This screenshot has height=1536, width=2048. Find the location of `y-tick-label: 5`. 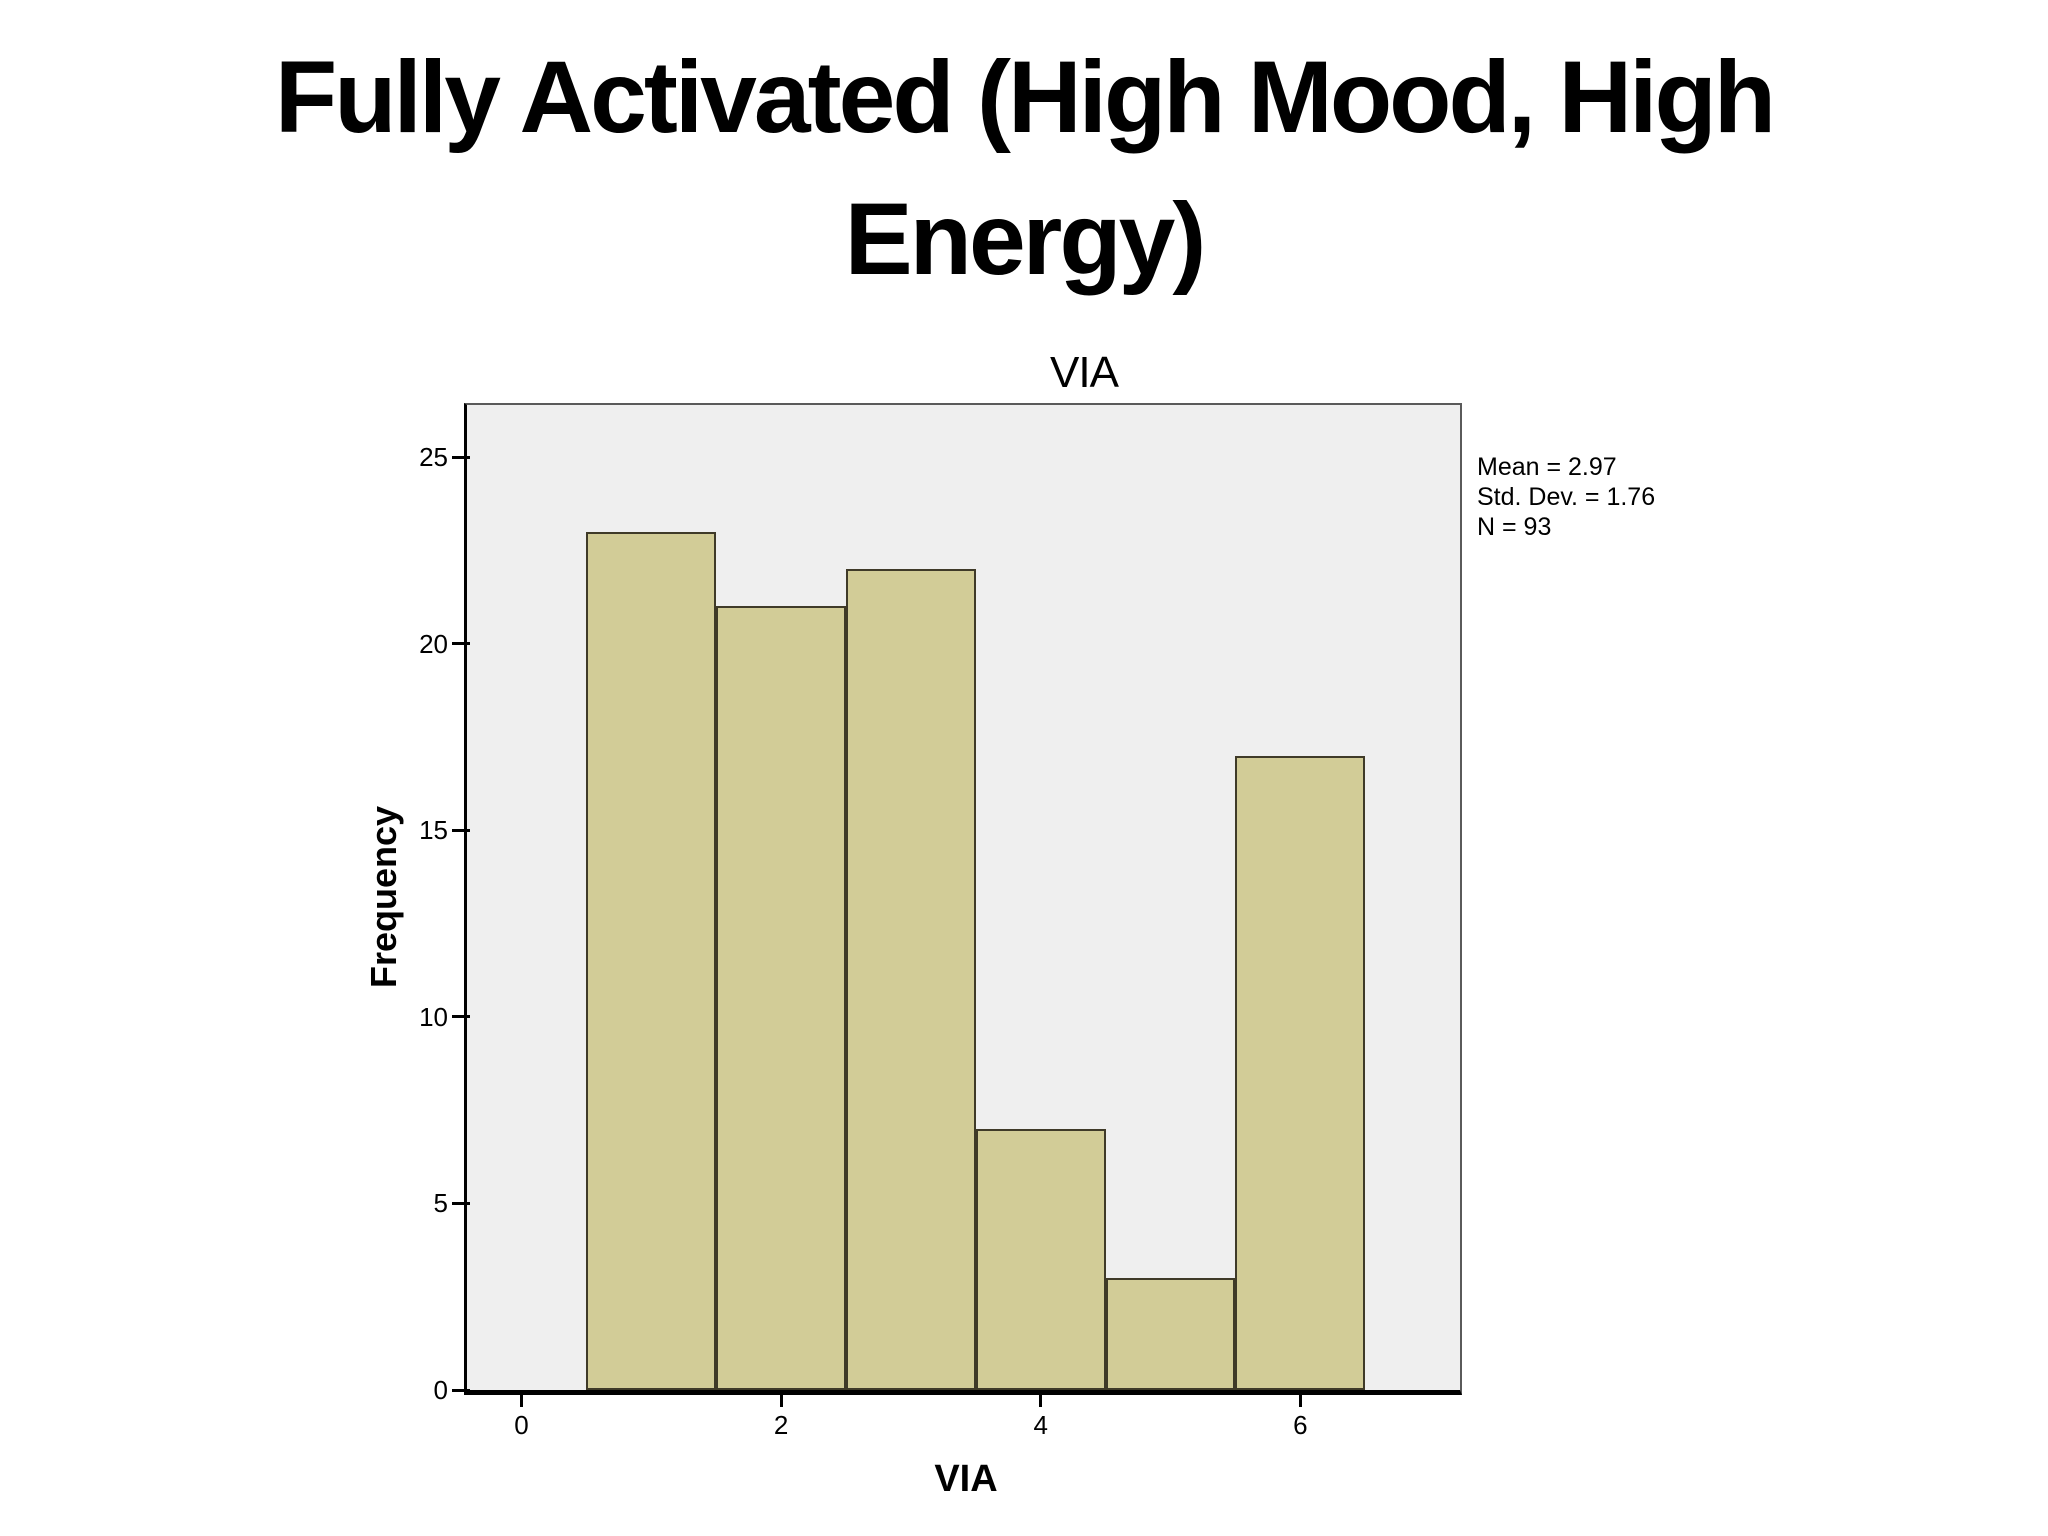

y-tick-label: 5 is located at coordinates (440, 1203).